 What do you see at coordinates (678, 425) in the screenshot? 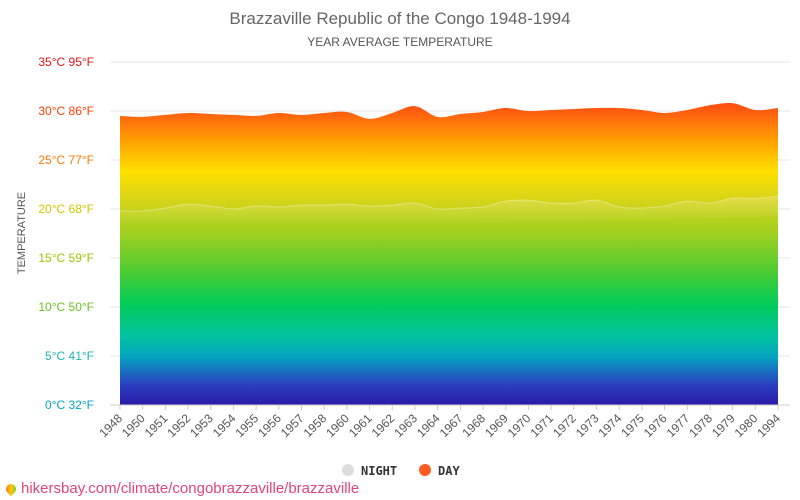
I see `x-tick-label: 1977` at bounding box center [678, 425].